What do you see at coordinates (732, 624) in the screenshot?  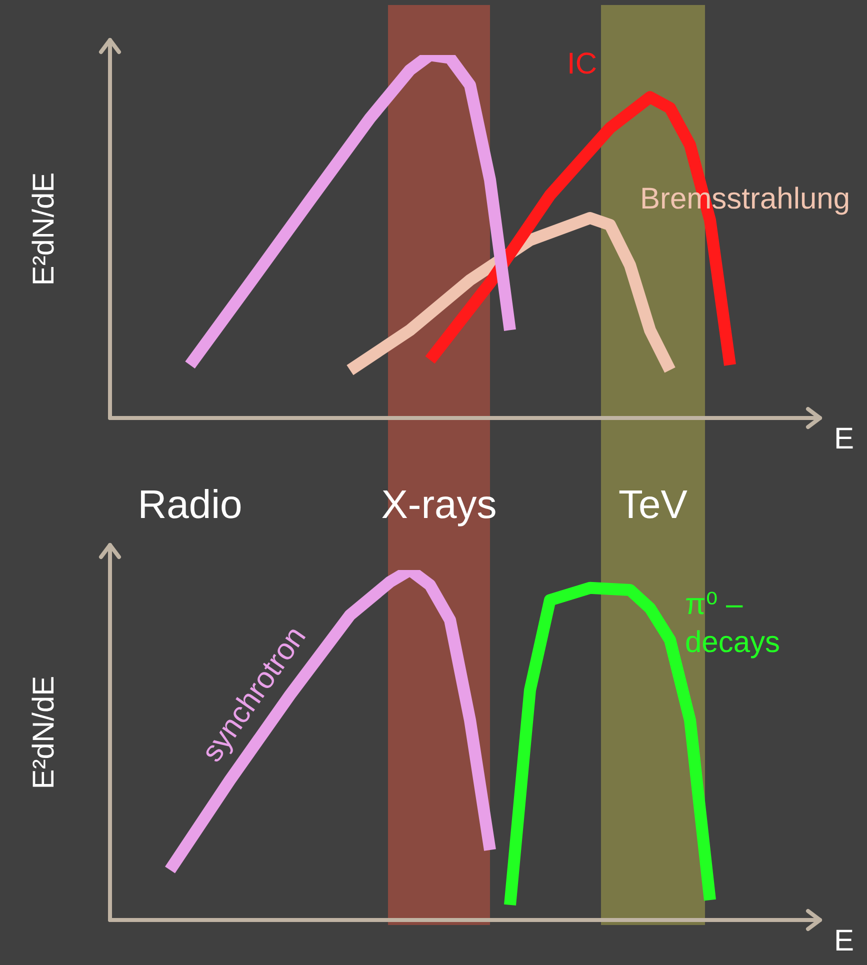 I see `series-label: π⁰ – decays` at bounding box center [732, 624].